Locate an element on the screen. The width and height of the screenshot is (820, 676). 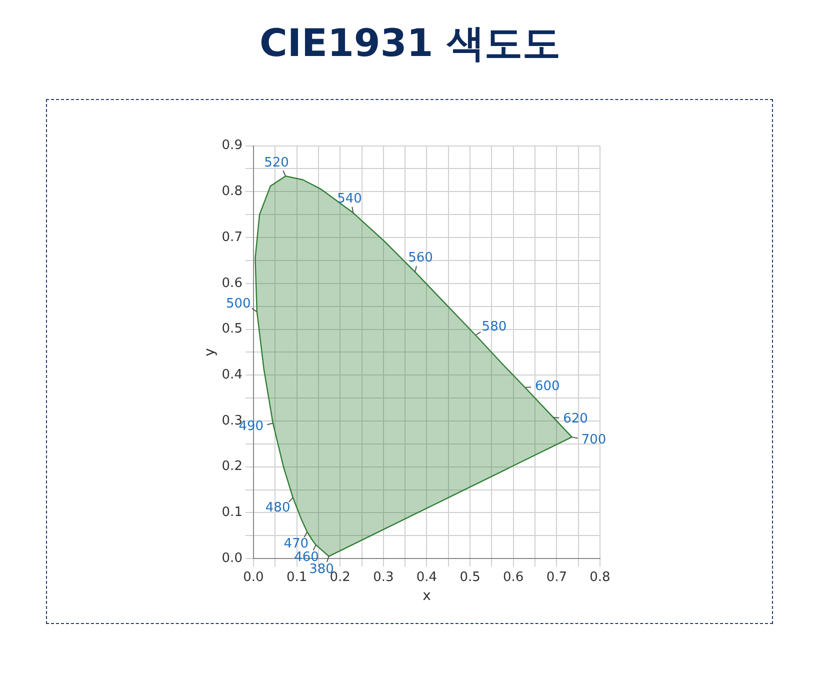
x-tick-label: 0.0 is located at coordinates (253, 577).